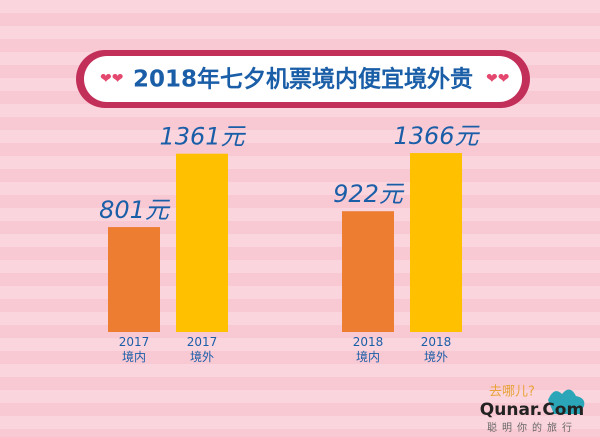 The width and height of the screenshot is (600, 437). I want to click on logo-brand: Qunar.Com, so click(532, 410).